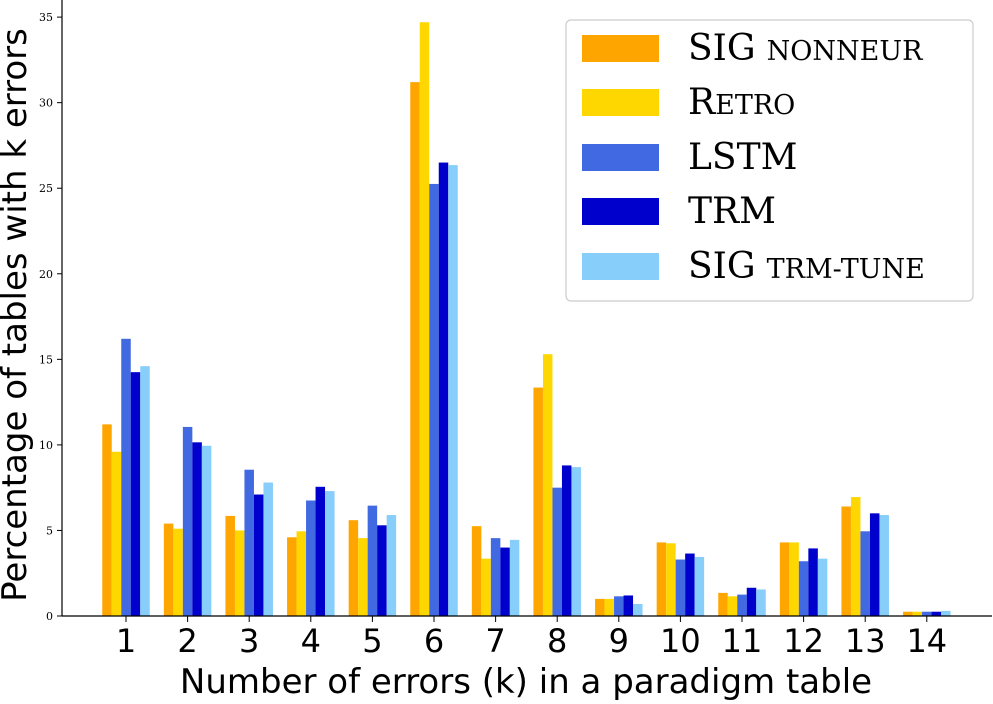 The width and height of the screenshot is (993, 704). Describe the element at coordinates (699, 586) in the screenshot. I see `bar-sig-trm-tune-k10` at that location.